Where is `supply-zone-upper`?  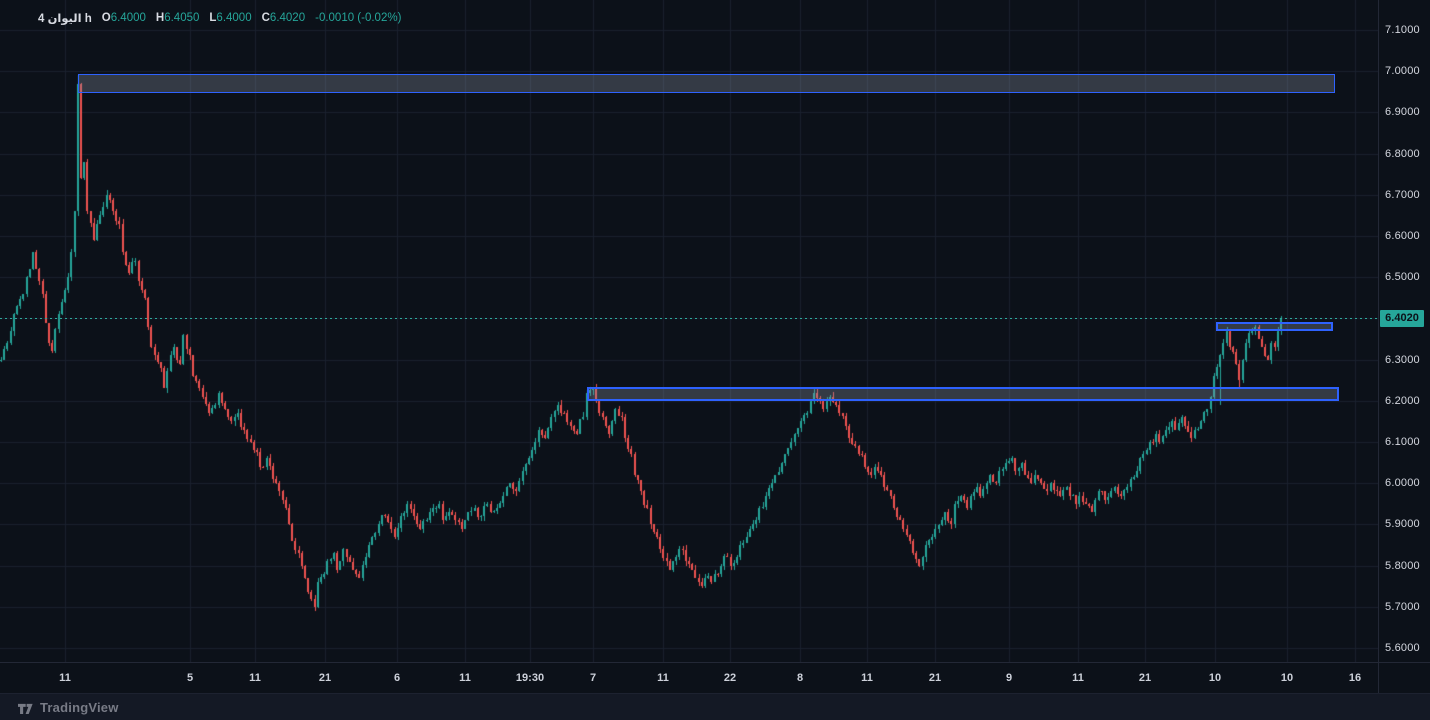 supply-zone-upper is located at coordinates (706, 84).